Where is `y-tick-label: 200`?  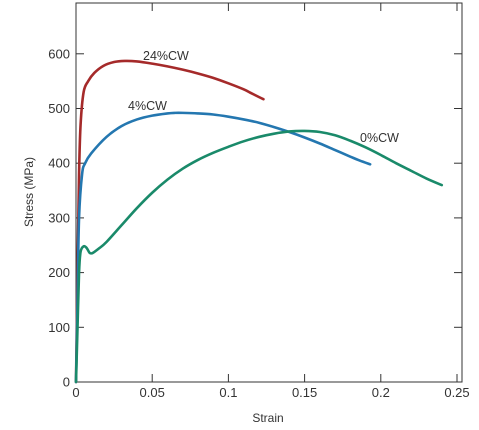
y-tick-label: 200 is located at coordinates (59, 272).